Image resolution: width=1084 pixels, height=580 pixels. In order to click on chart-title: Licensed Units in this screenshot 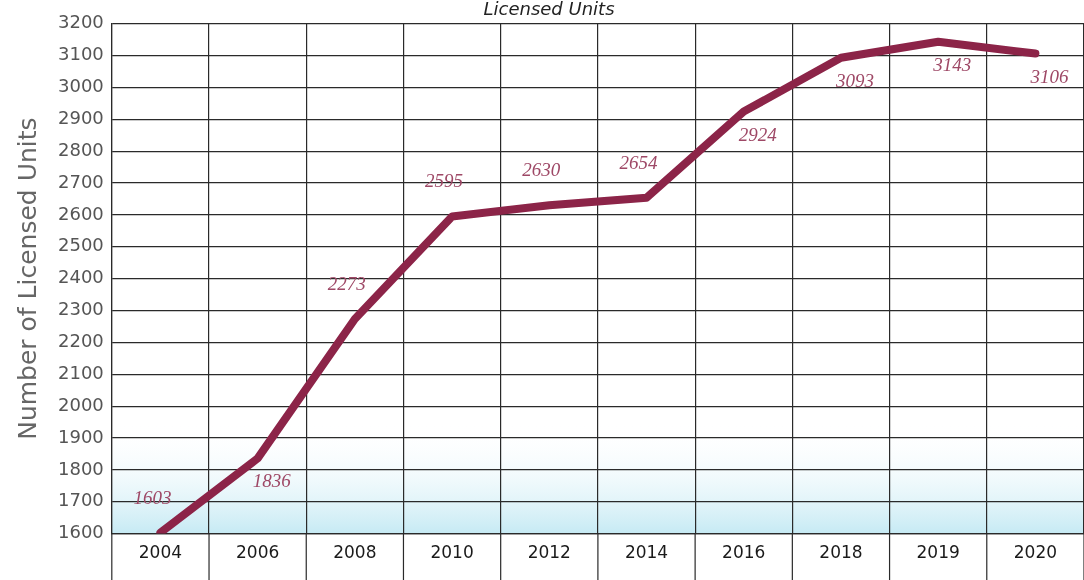, I will do `click(549, 10)`.